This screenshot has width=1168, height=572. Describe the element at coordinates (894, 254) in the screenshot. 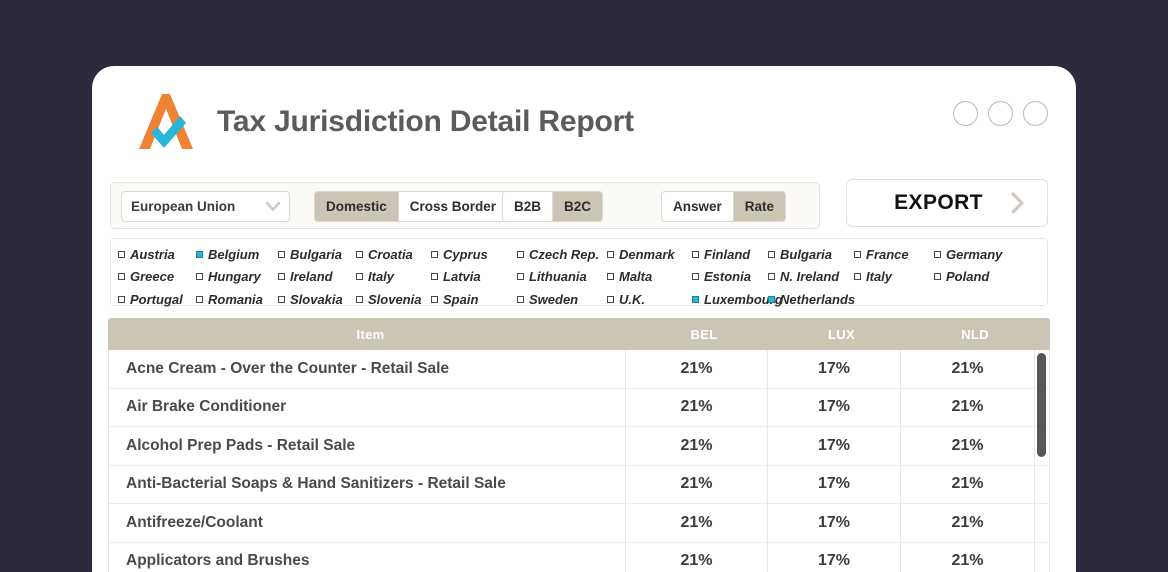

I see `country-chip: France` at that location.